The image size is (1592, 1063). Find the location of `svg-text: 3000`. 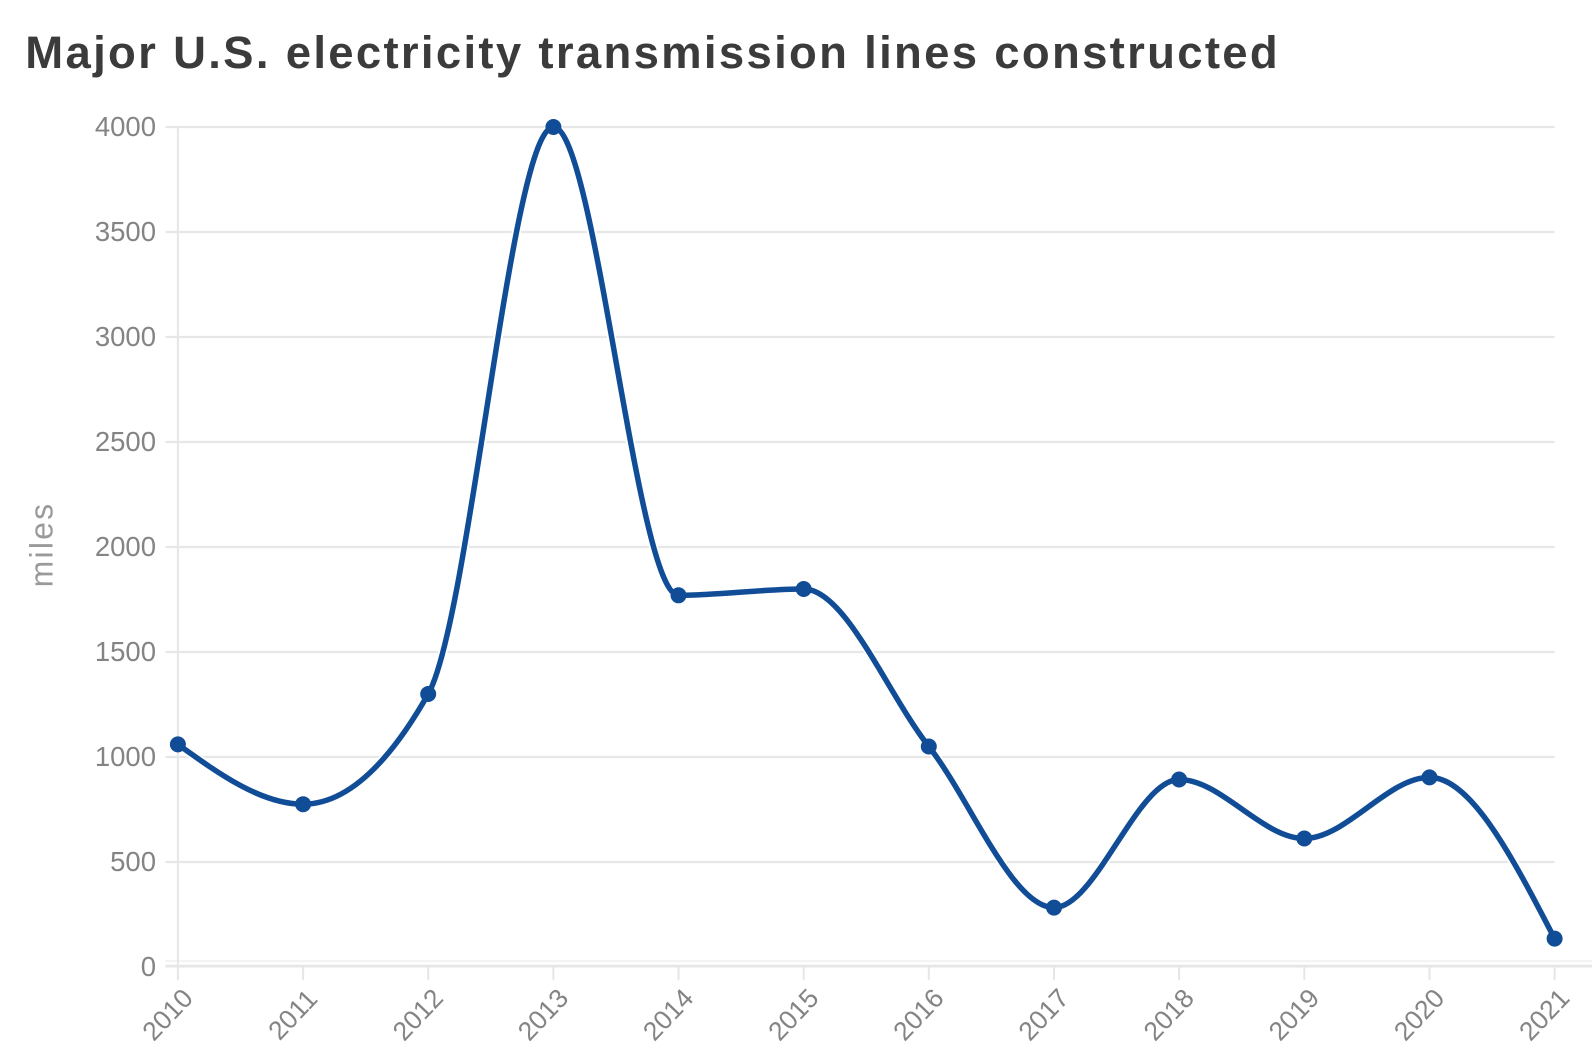

svg-text: 3000 is located at coordinates (125, 336).